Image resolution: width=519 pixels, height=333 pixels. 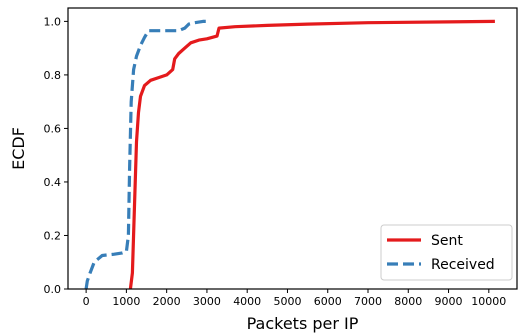 What do you see at coordinates (167, 301) in the screenshot?
I see `x-tick-label: 2000` at bounding box center [167, 301].